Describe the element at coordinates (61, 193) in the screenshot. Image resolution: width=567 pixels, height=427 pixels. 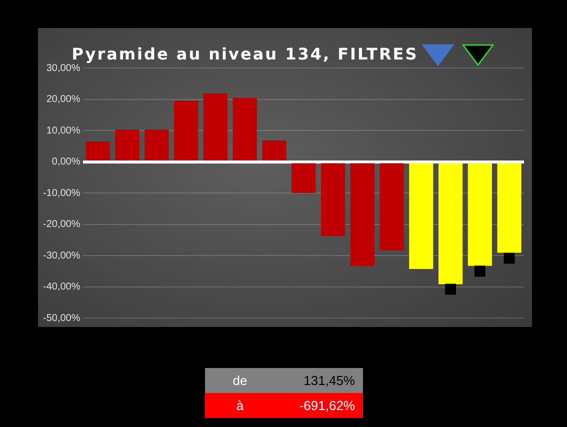
I see `y-tick-label: -10,00%` at that location.